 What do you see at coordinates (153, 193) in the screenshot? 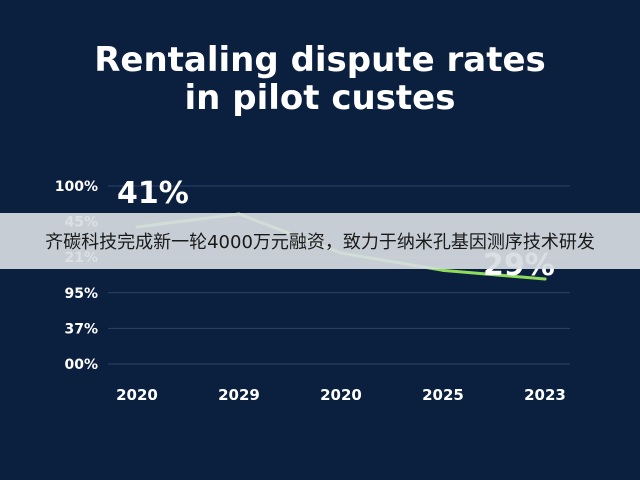
I see `annotation-start-value: 41%` at bounding box center [153, 193].